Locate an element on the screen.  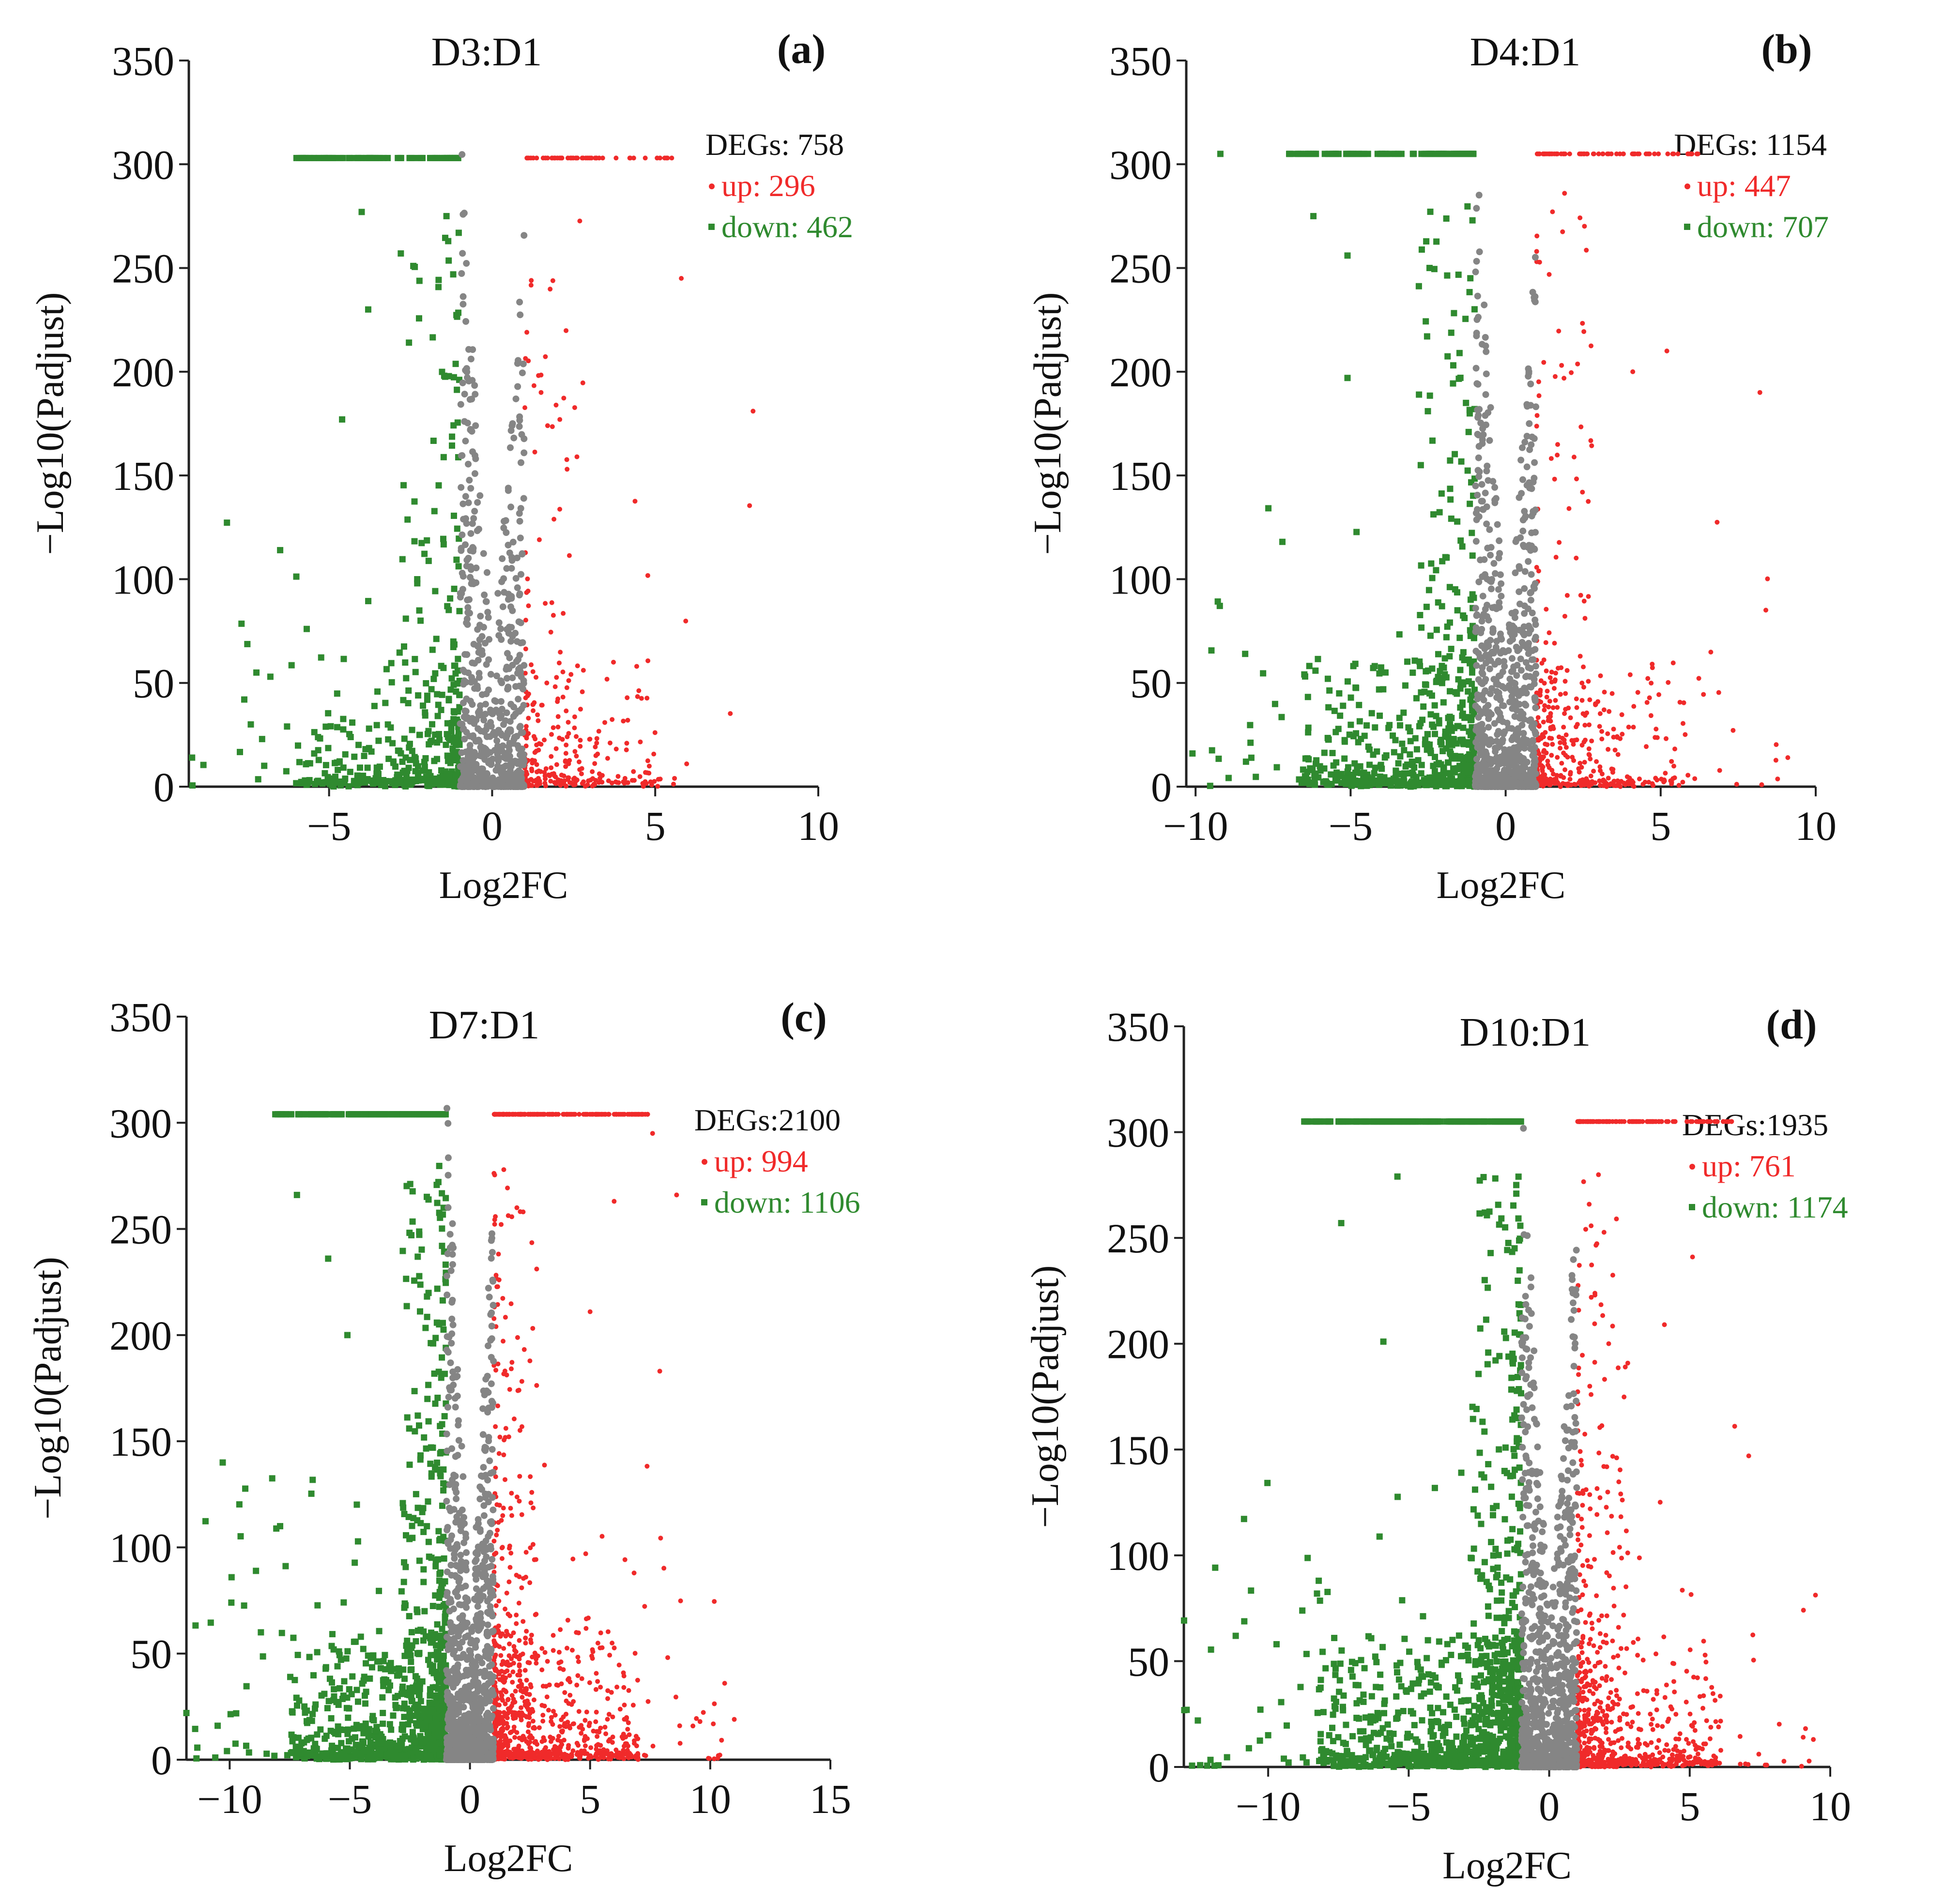
y-tick-label: 250 is located at coordinates (143, 268).